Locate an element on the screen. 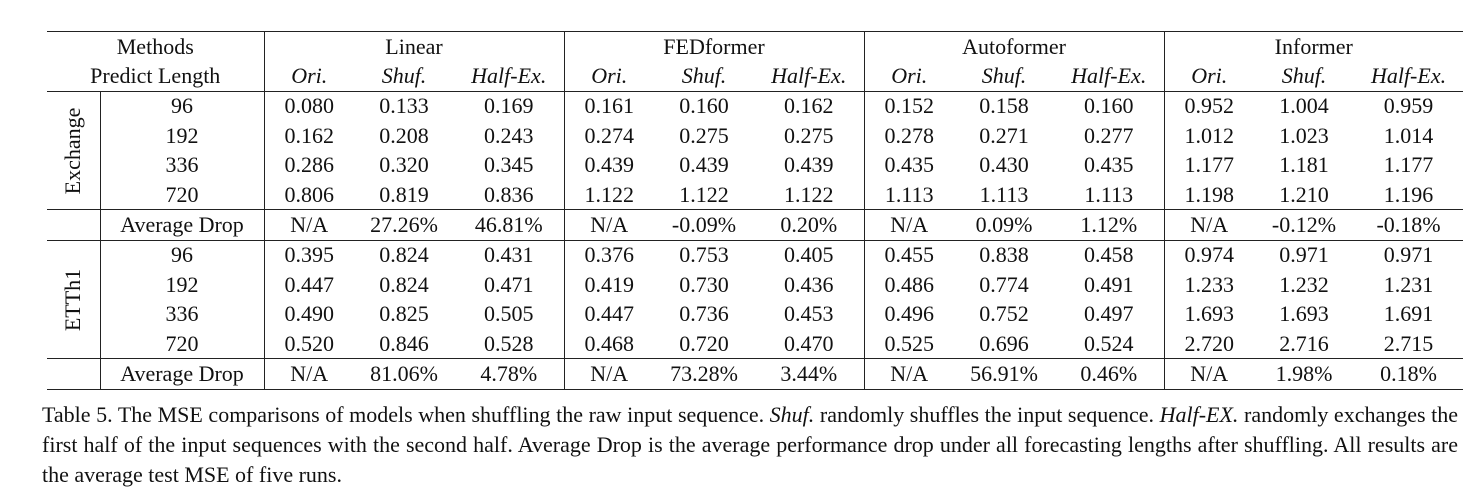 The image size is (1479, 504). mse-value-cell: 0.277 is located at coordinates (1109, 136).